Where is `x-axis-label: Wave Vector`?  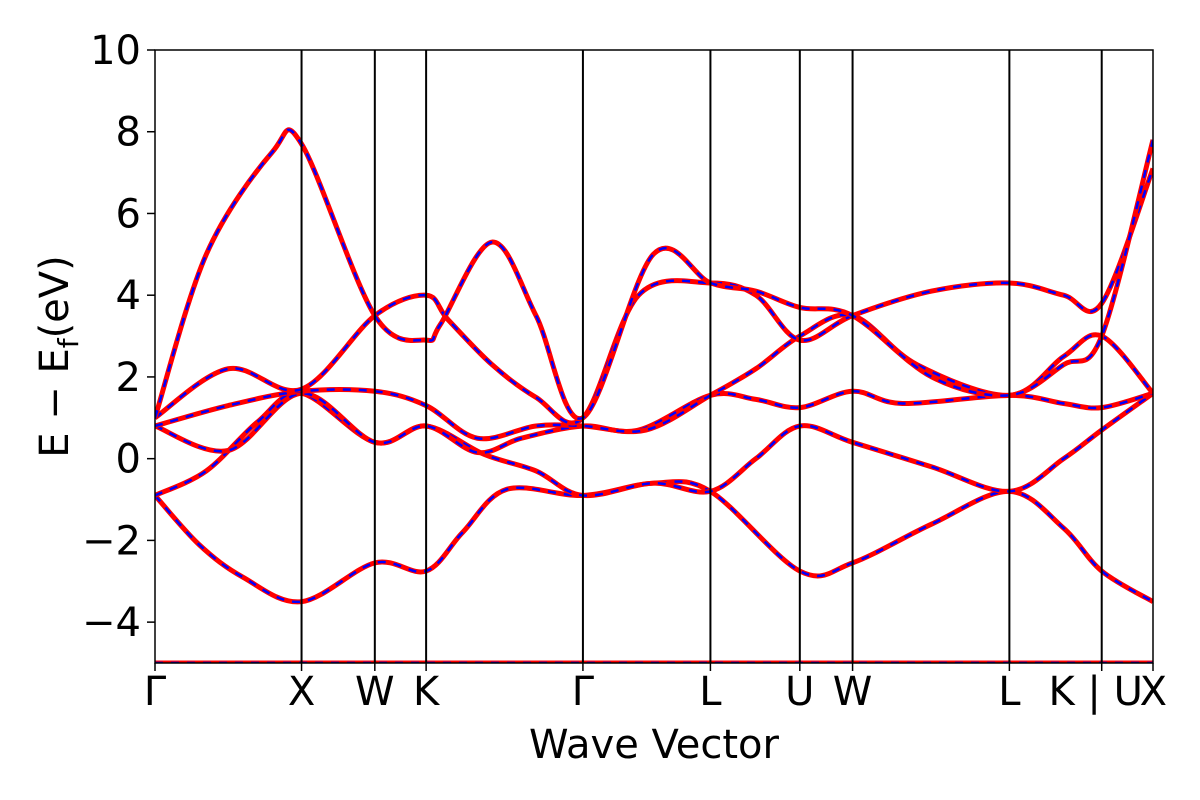 x-axis-label: Wave Vector is located at coordinates (654, 745).